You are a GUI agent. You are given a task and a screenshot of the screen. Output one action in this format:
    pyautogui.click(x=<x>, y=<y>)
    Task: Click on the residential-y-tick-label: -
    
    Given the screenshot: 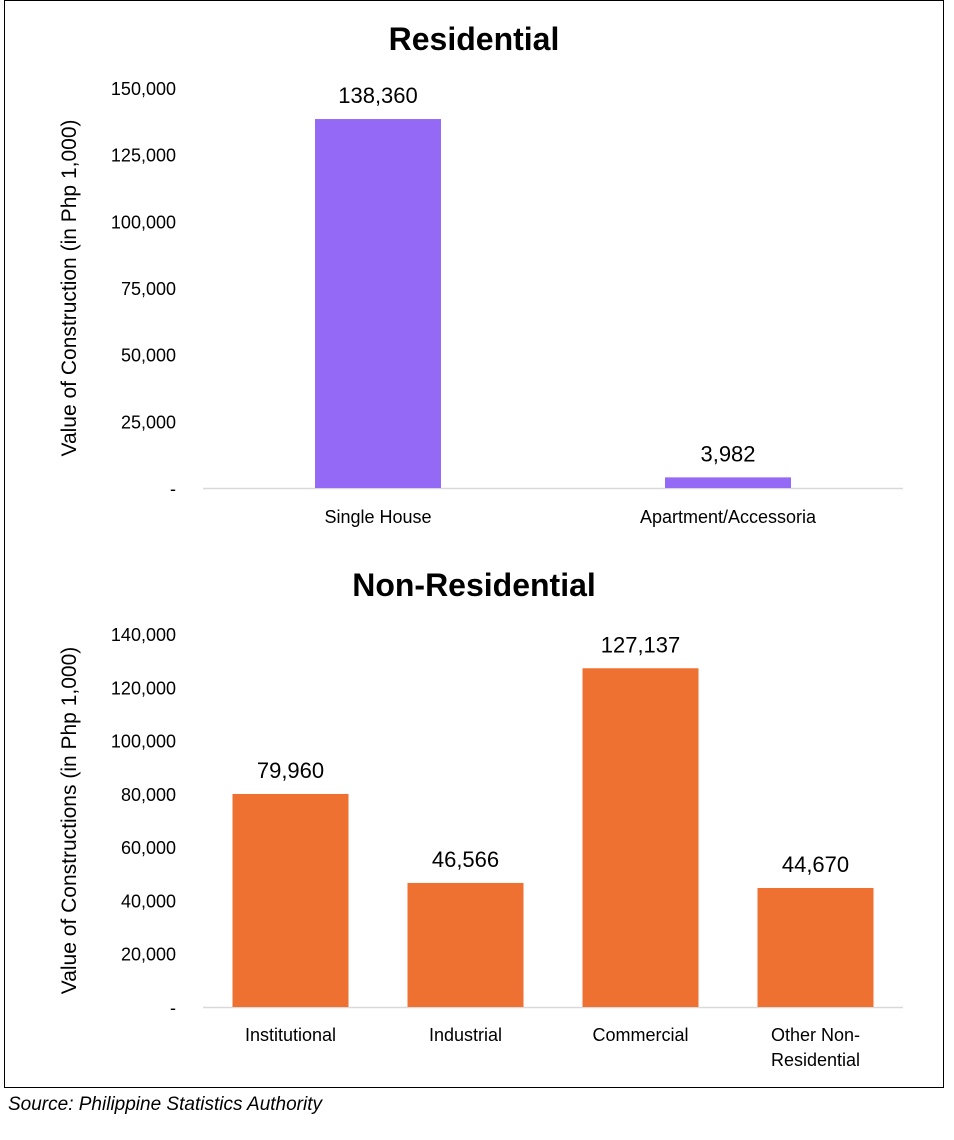 What is the action you would take?
    pyautogui.click(x=173, y=489)
    